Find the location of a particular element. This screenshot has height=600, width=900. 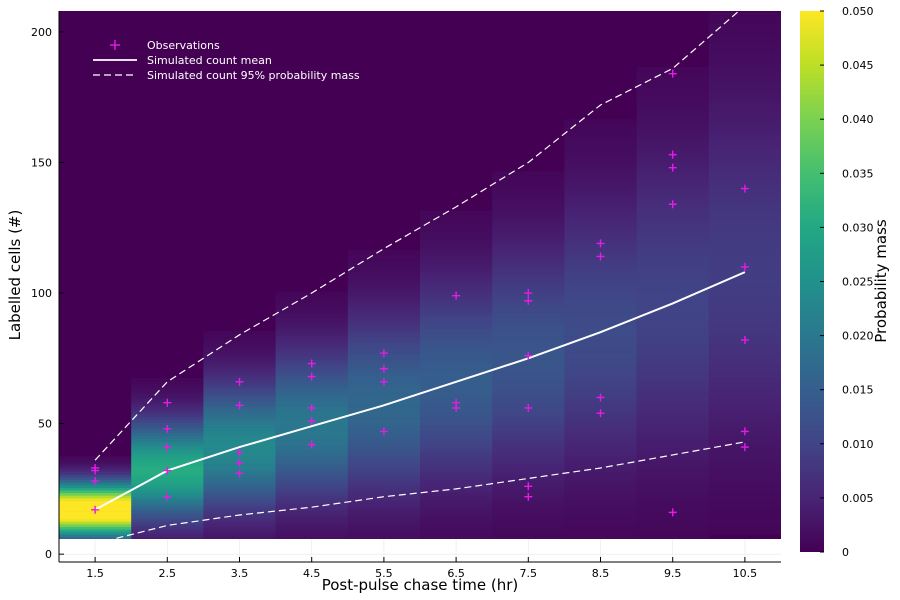

heatmap-column is located at coordinates (456, 374).